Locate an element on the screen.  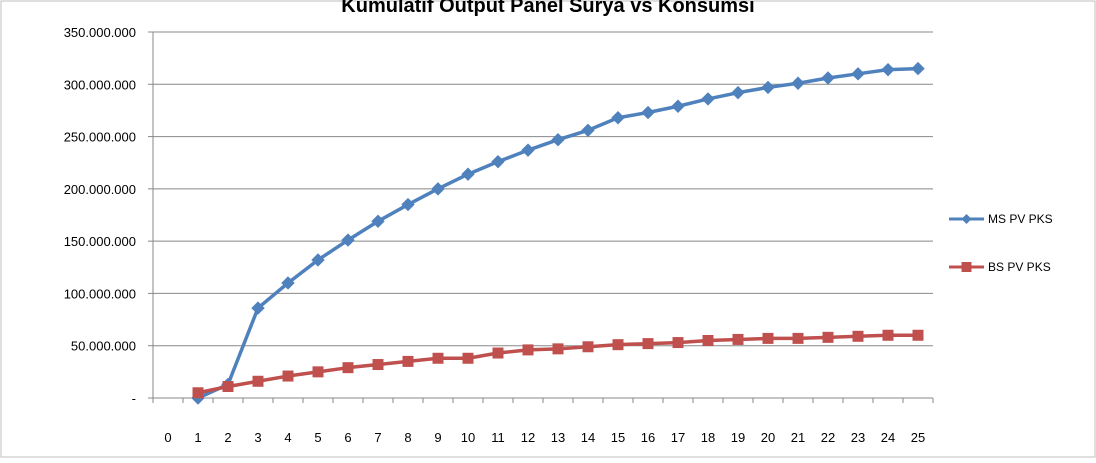
x-tick-label: 23 is located at coordinates (858, 437).